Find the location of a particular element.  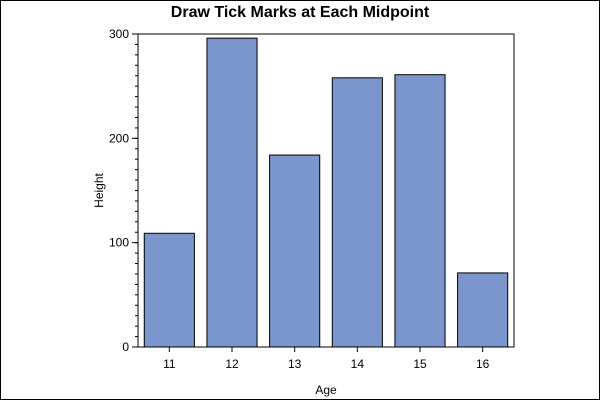

y-tick-label-0: 0 is located at coordinates (125, 347).